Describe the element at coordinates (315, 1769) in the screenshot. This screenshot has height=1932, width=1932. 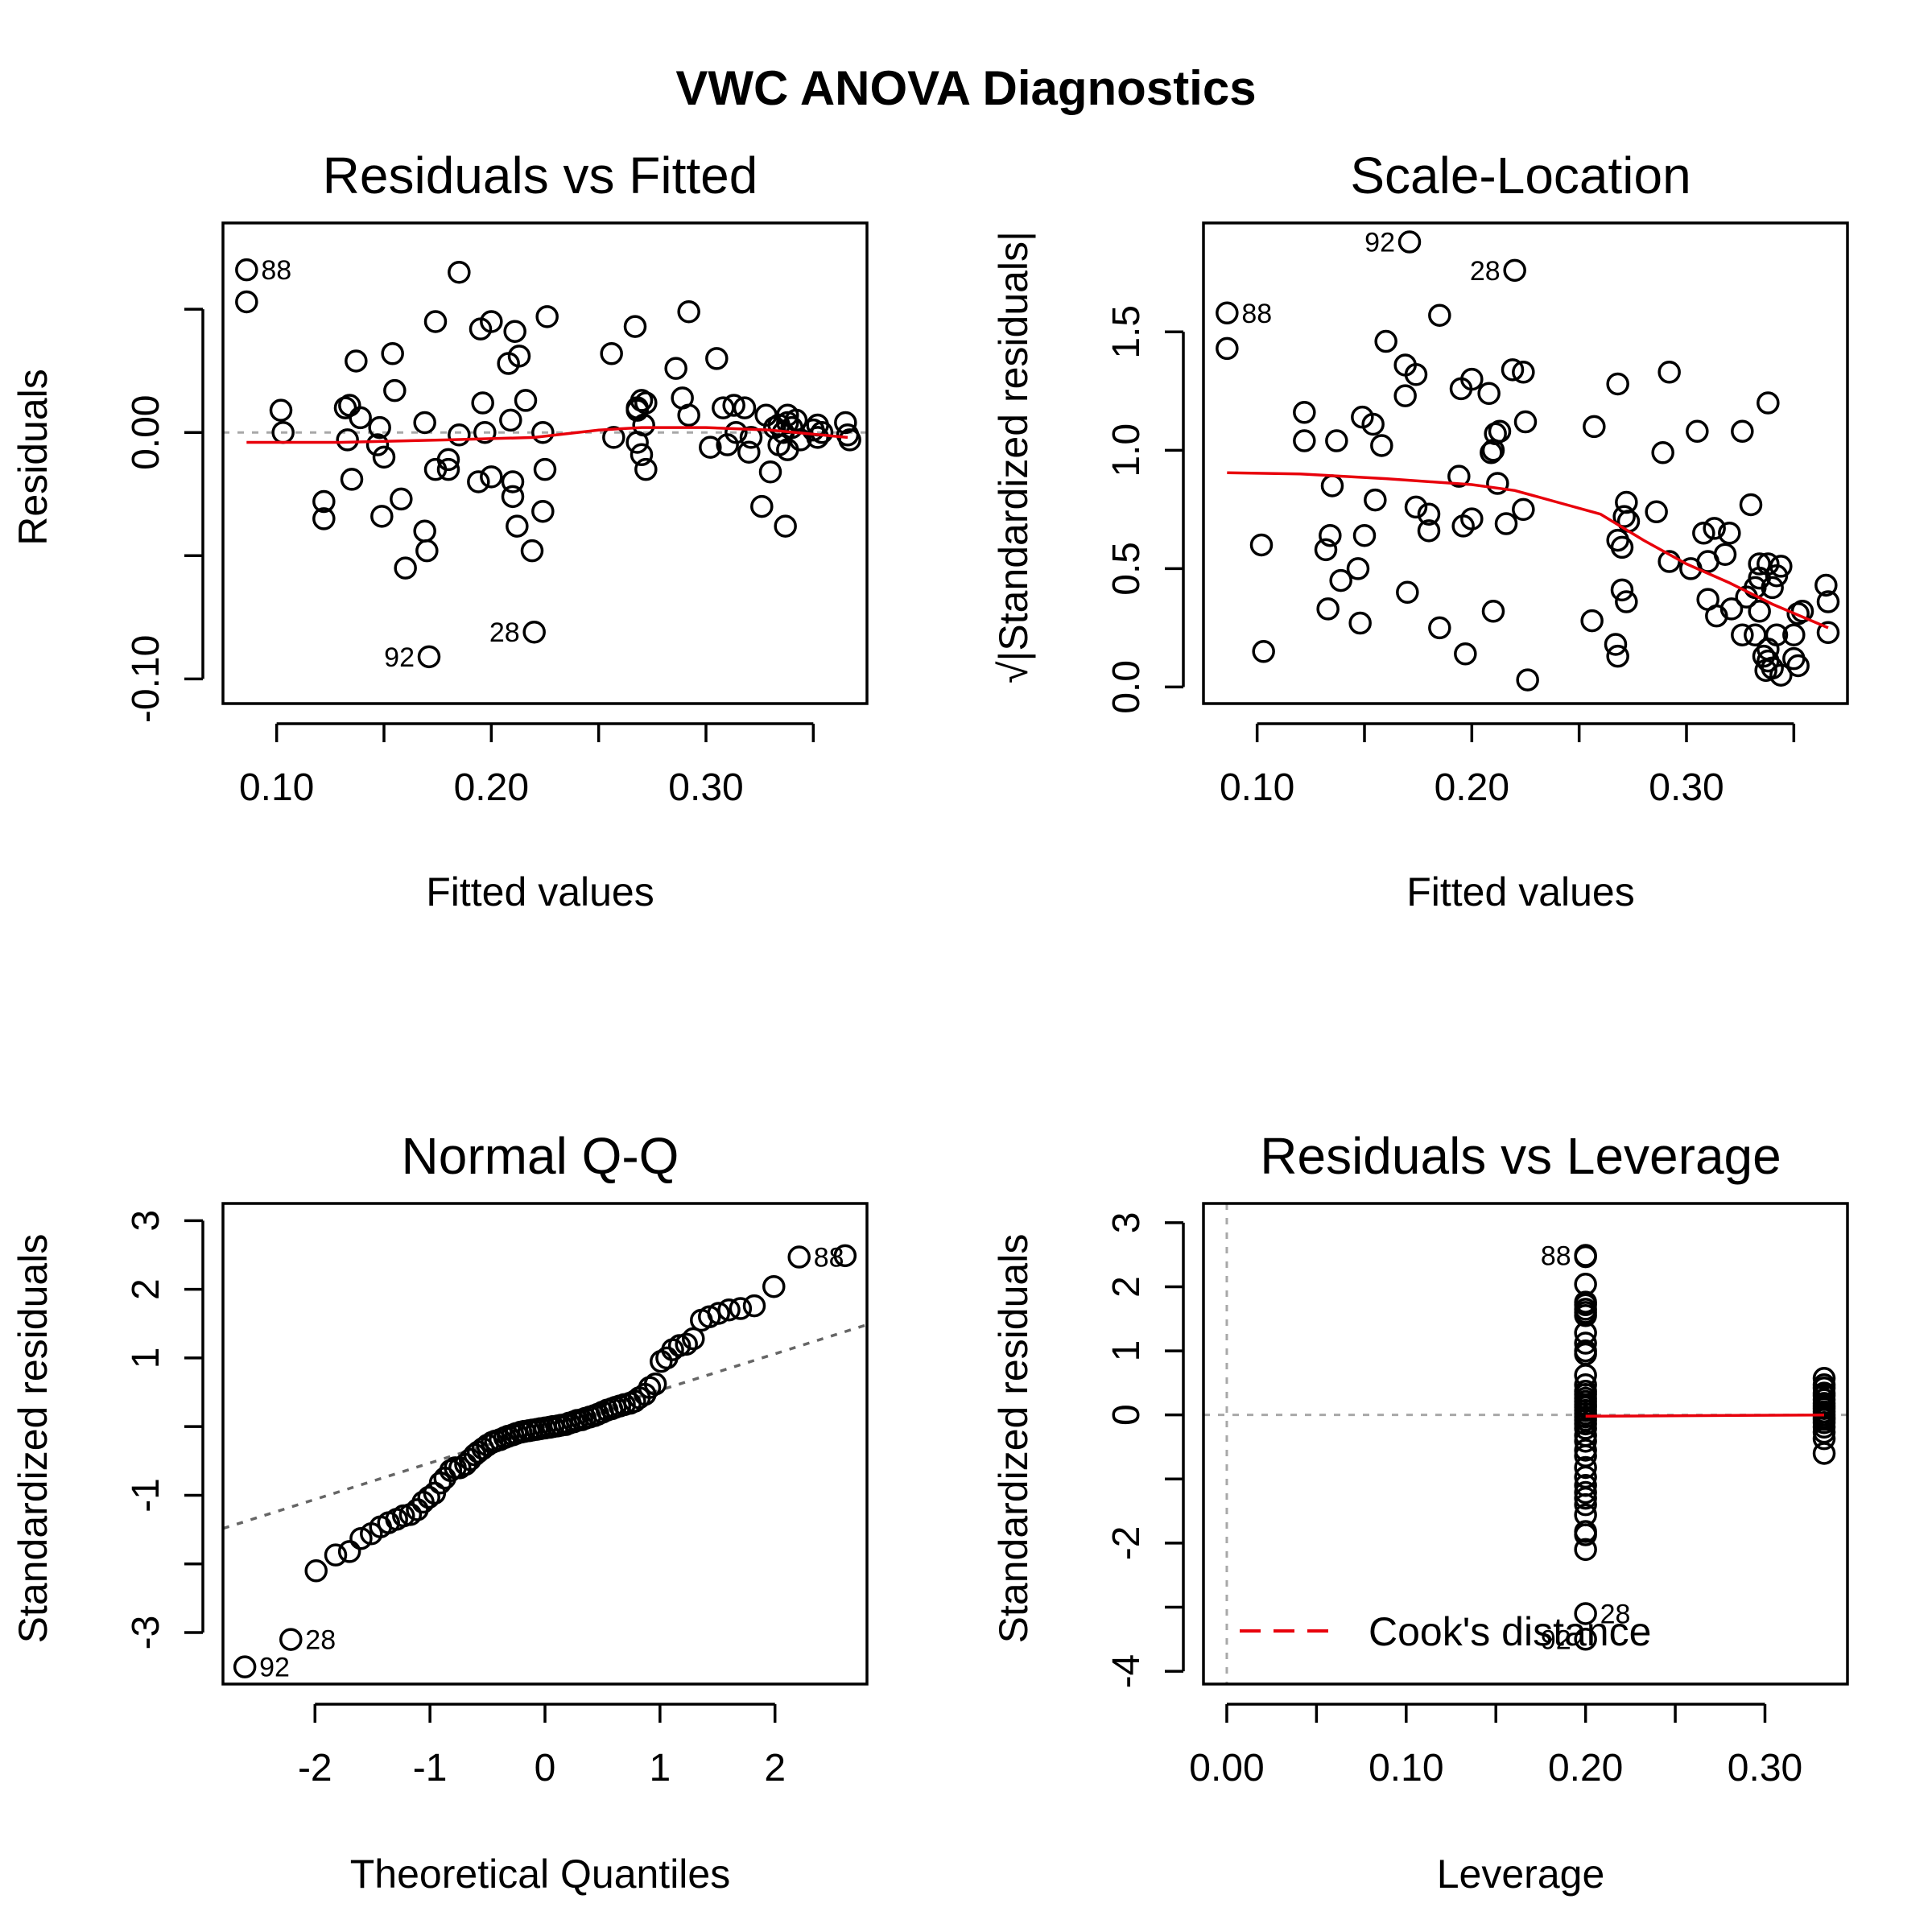
I see `x-tick-label: -2` at that location.